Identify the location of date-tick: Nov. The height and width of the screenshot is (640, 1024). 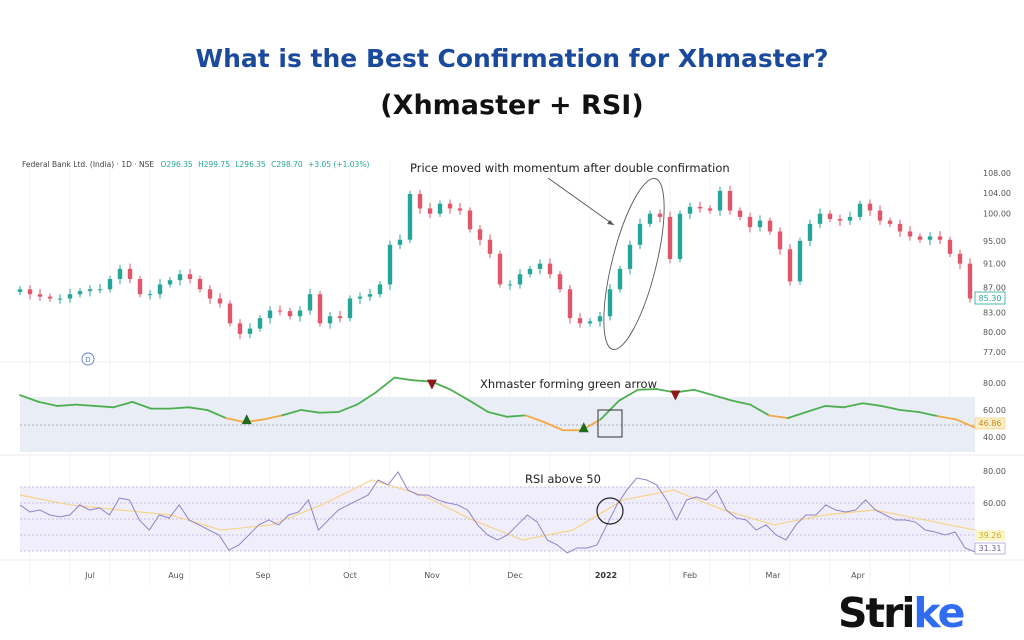
(432, 575).